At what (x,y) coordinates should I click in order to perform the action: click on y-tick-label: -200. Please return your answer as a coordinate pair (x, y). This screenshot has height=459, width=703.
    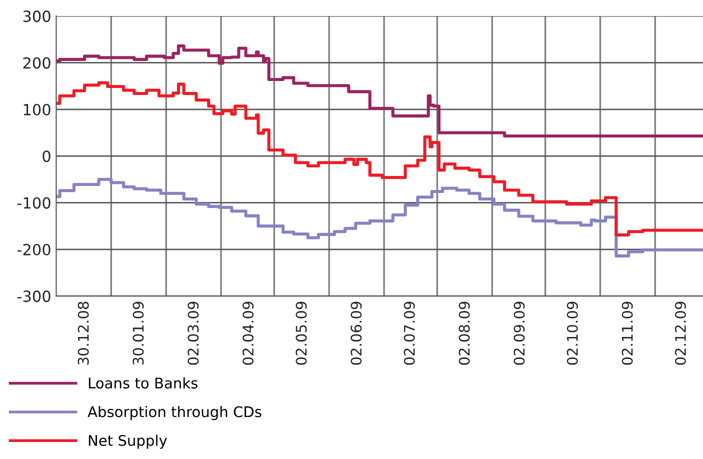
    Looking at the image, I should click on (33, 250).